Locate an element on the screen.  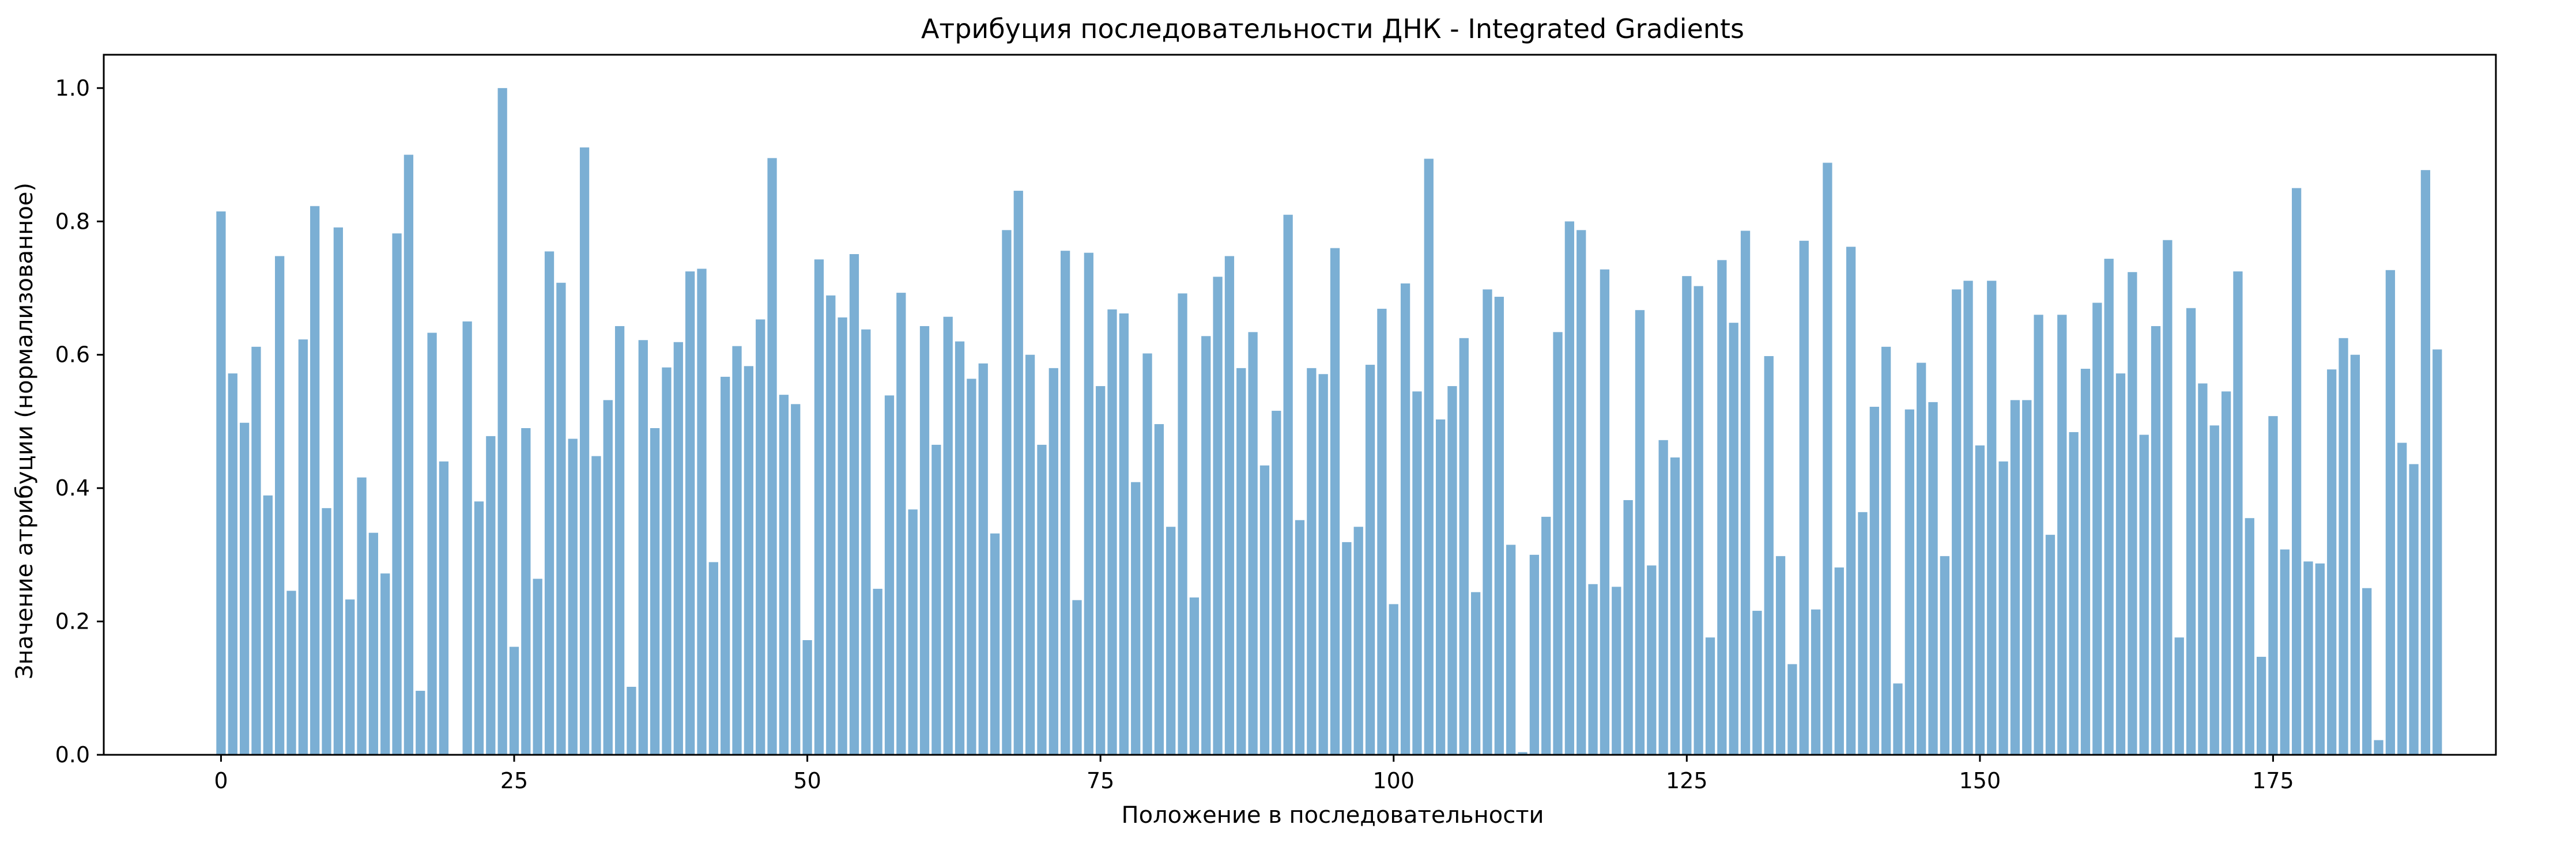
x-axis-label: Положение в последовательности is located at coordinates (1333, 815).